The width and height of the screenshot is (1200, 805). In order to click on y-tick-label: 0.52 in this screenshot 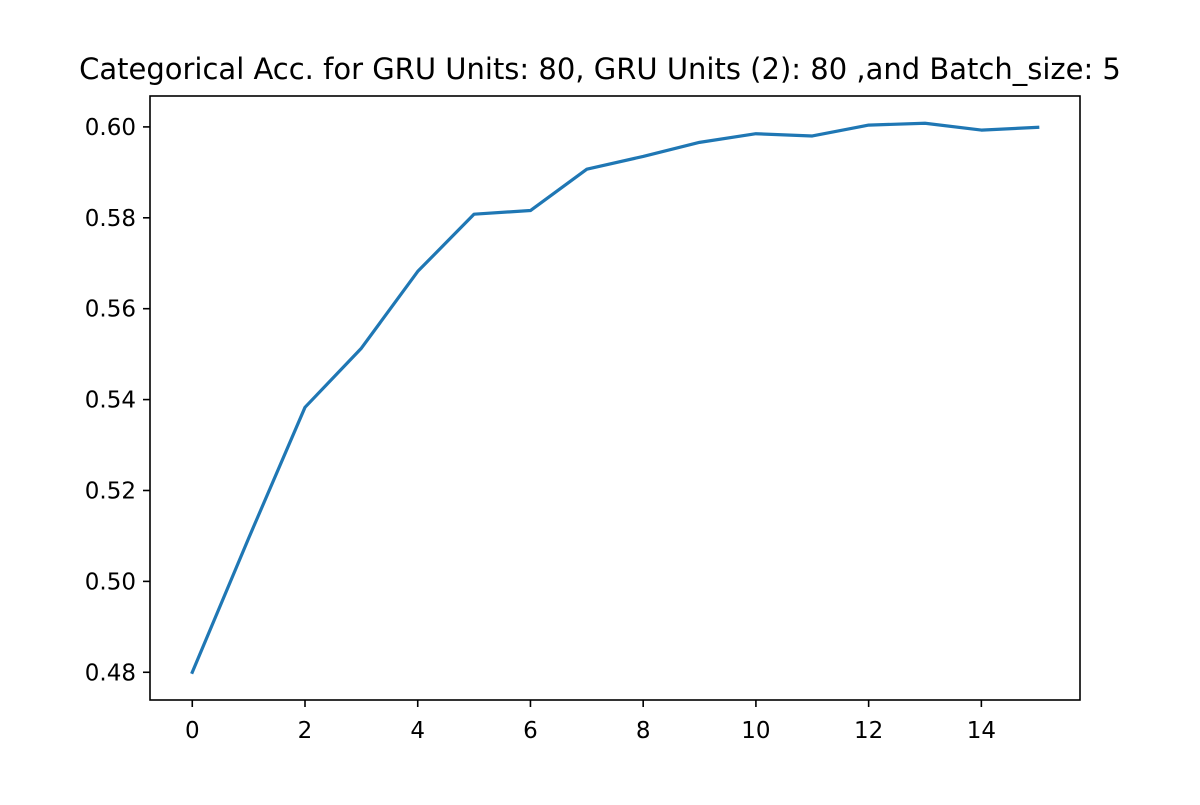, I will do `click(110, 491)`.